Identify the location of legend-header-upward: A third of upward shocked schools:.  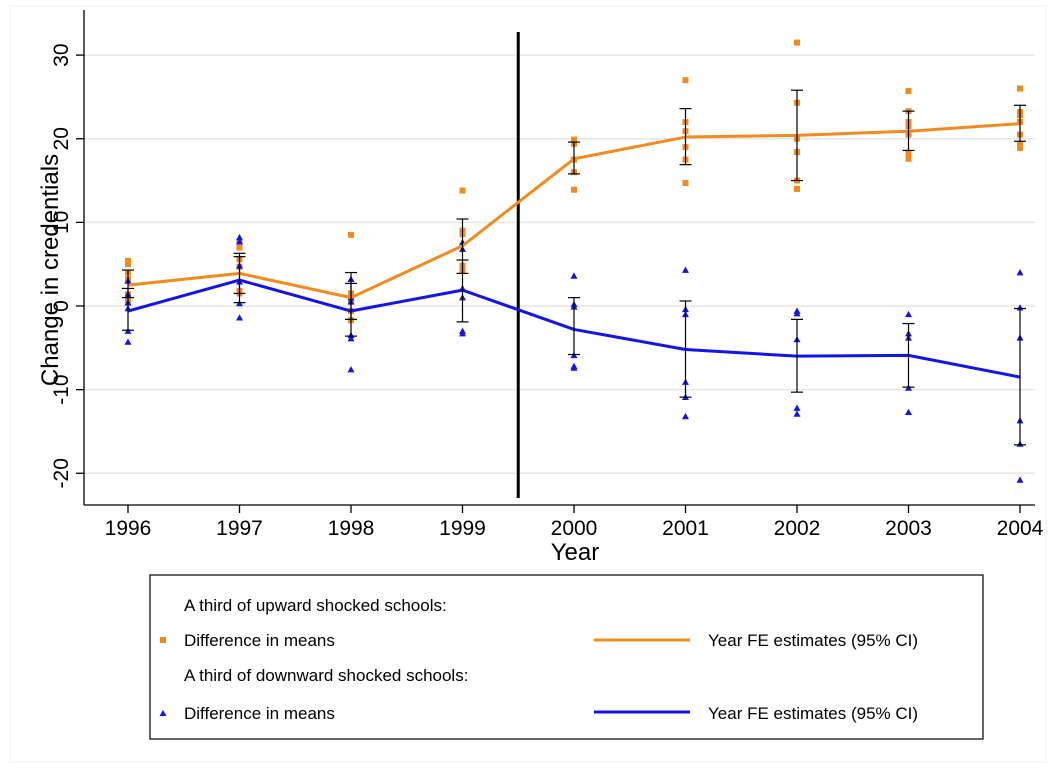
(315, 605).